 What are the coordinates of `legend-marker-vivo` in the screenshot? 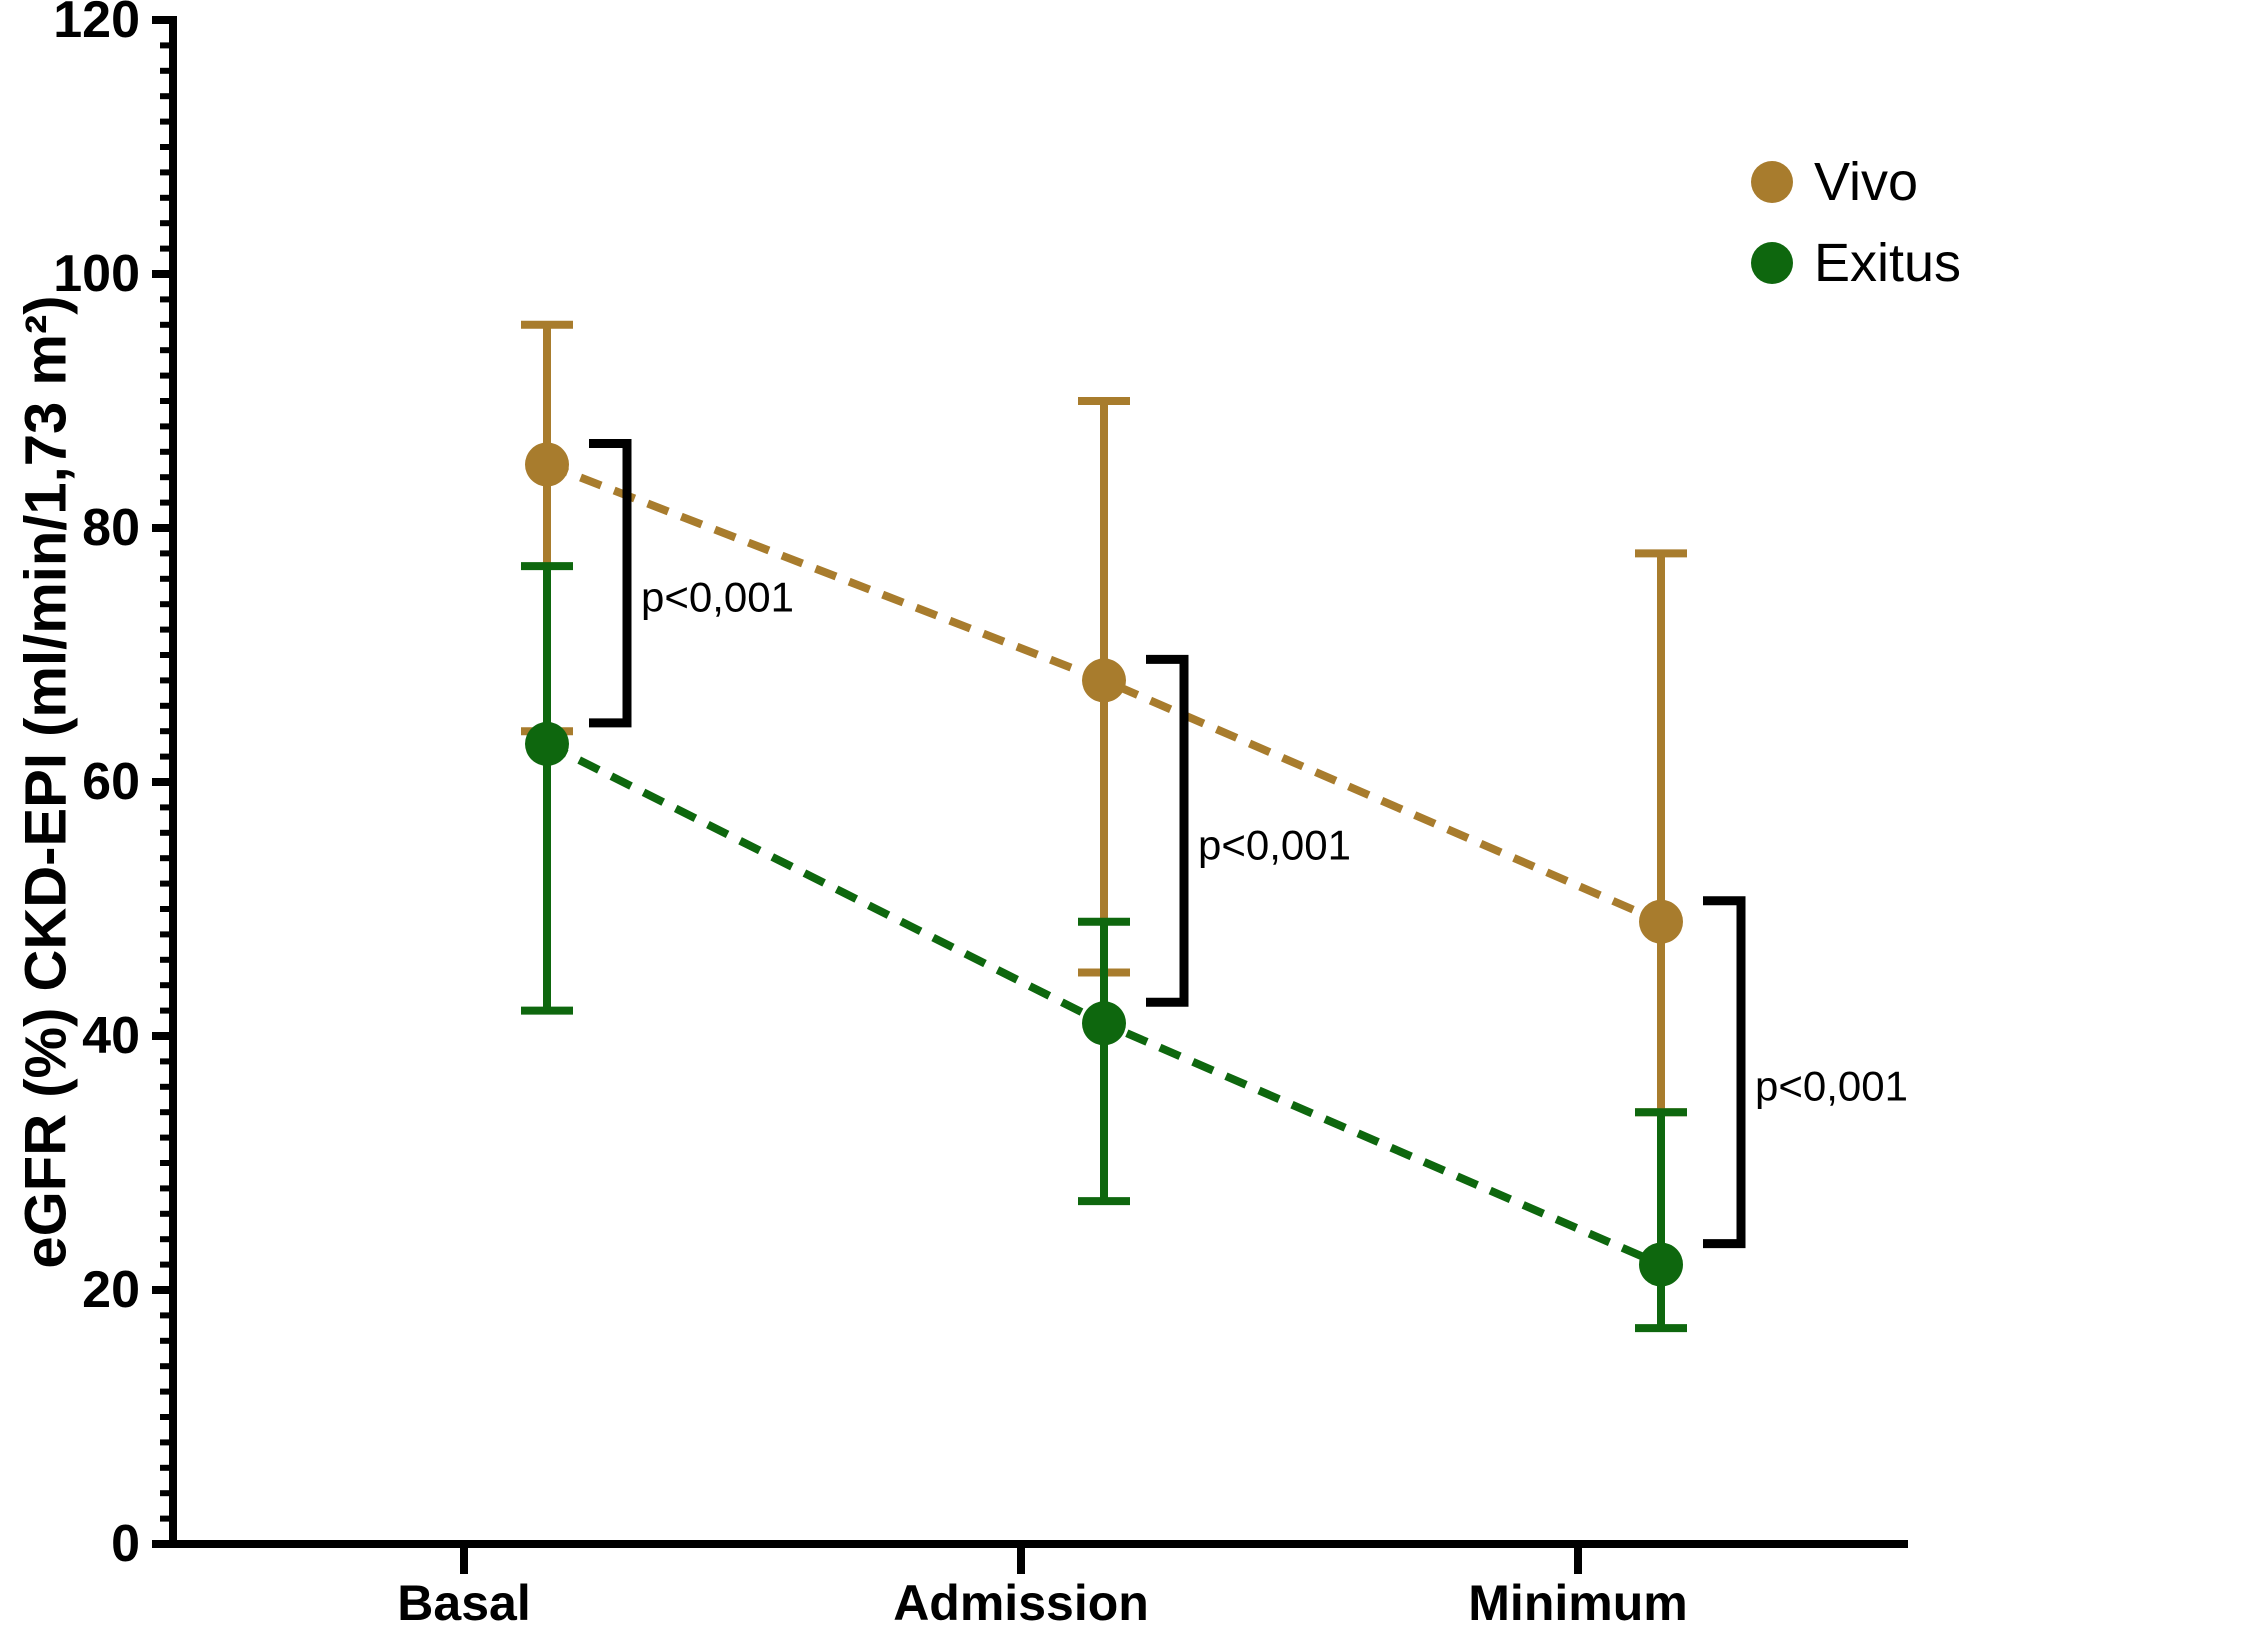 It's located at (1772, 182).